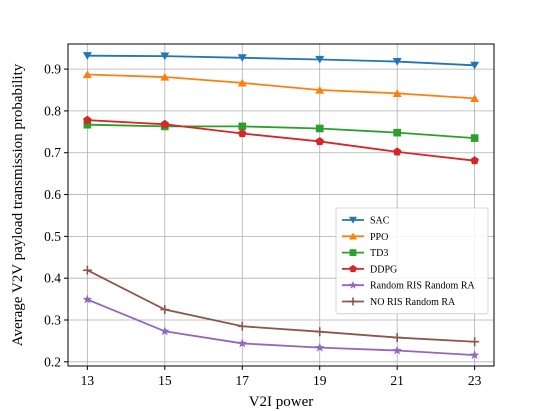 The width and height of the screenshot is (548, 411). What do you see at coordinates (413, 302) in the screenshot?
I see `legend-label: NO RIS Random RA` at bounding box center [413, 302].